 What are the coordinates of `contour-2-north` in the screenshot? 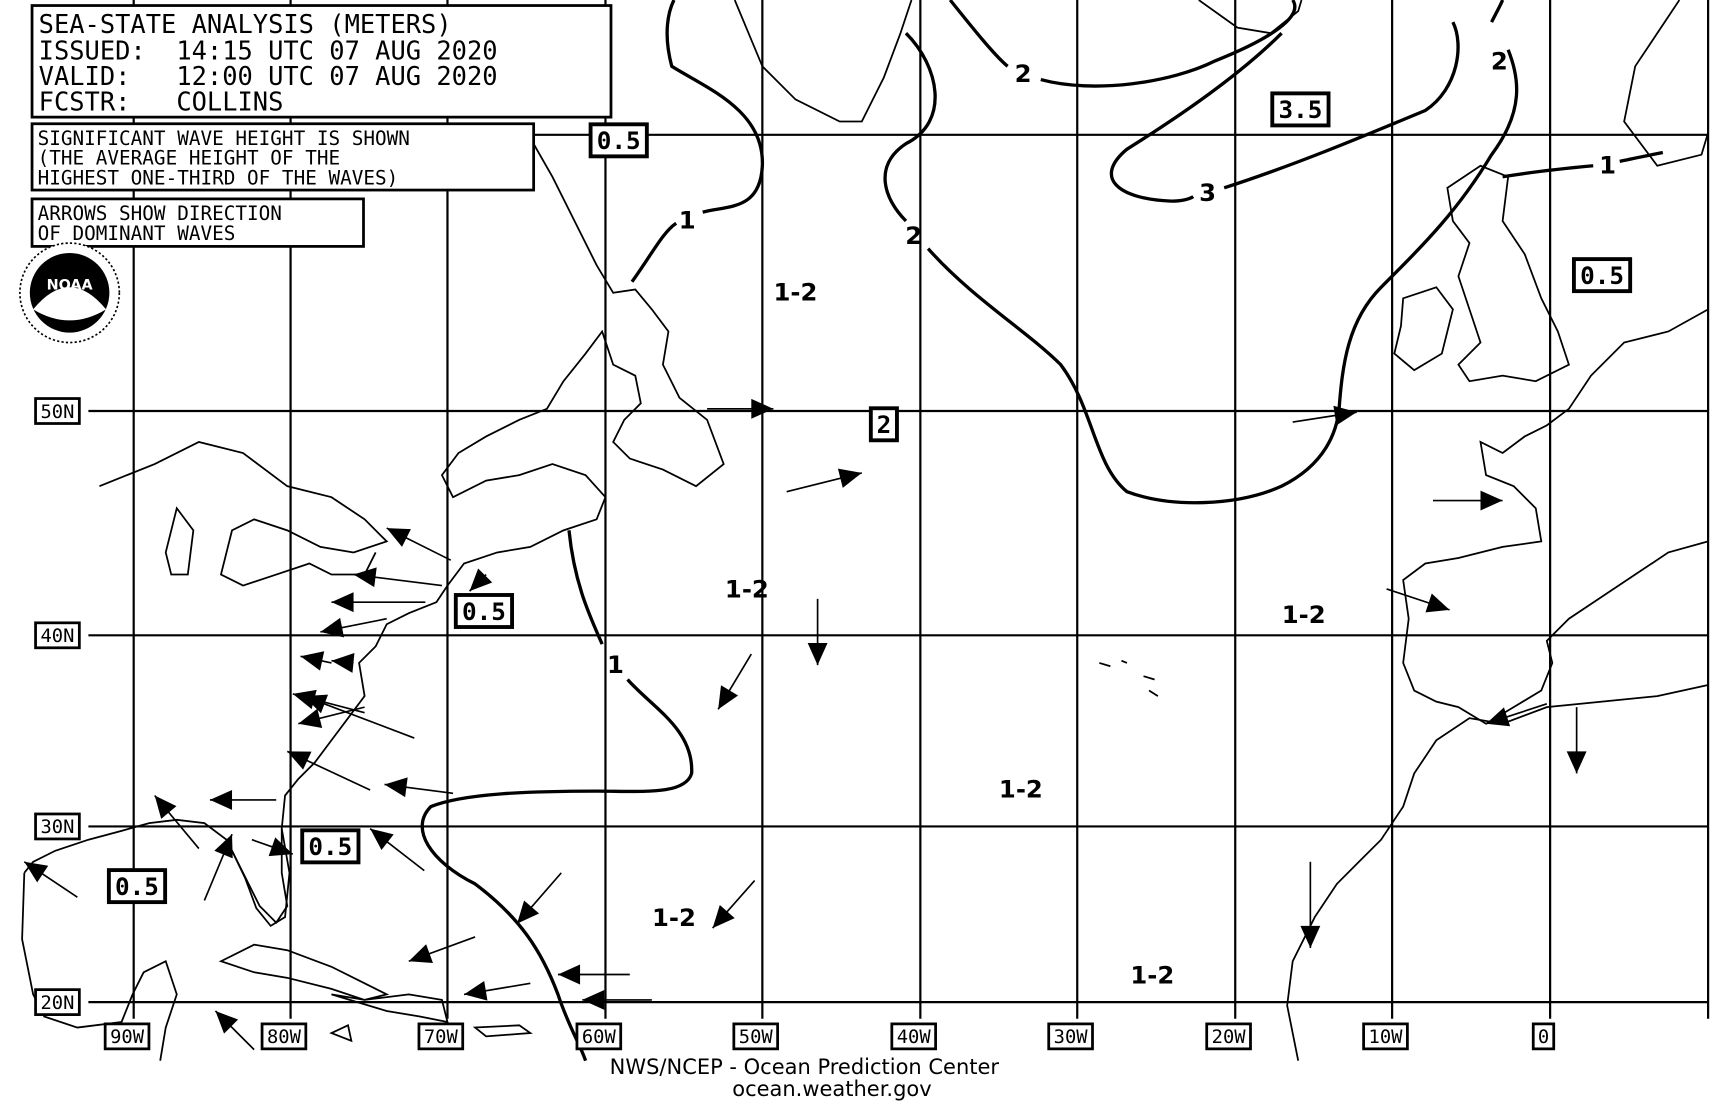 It's located at (1122, 44).